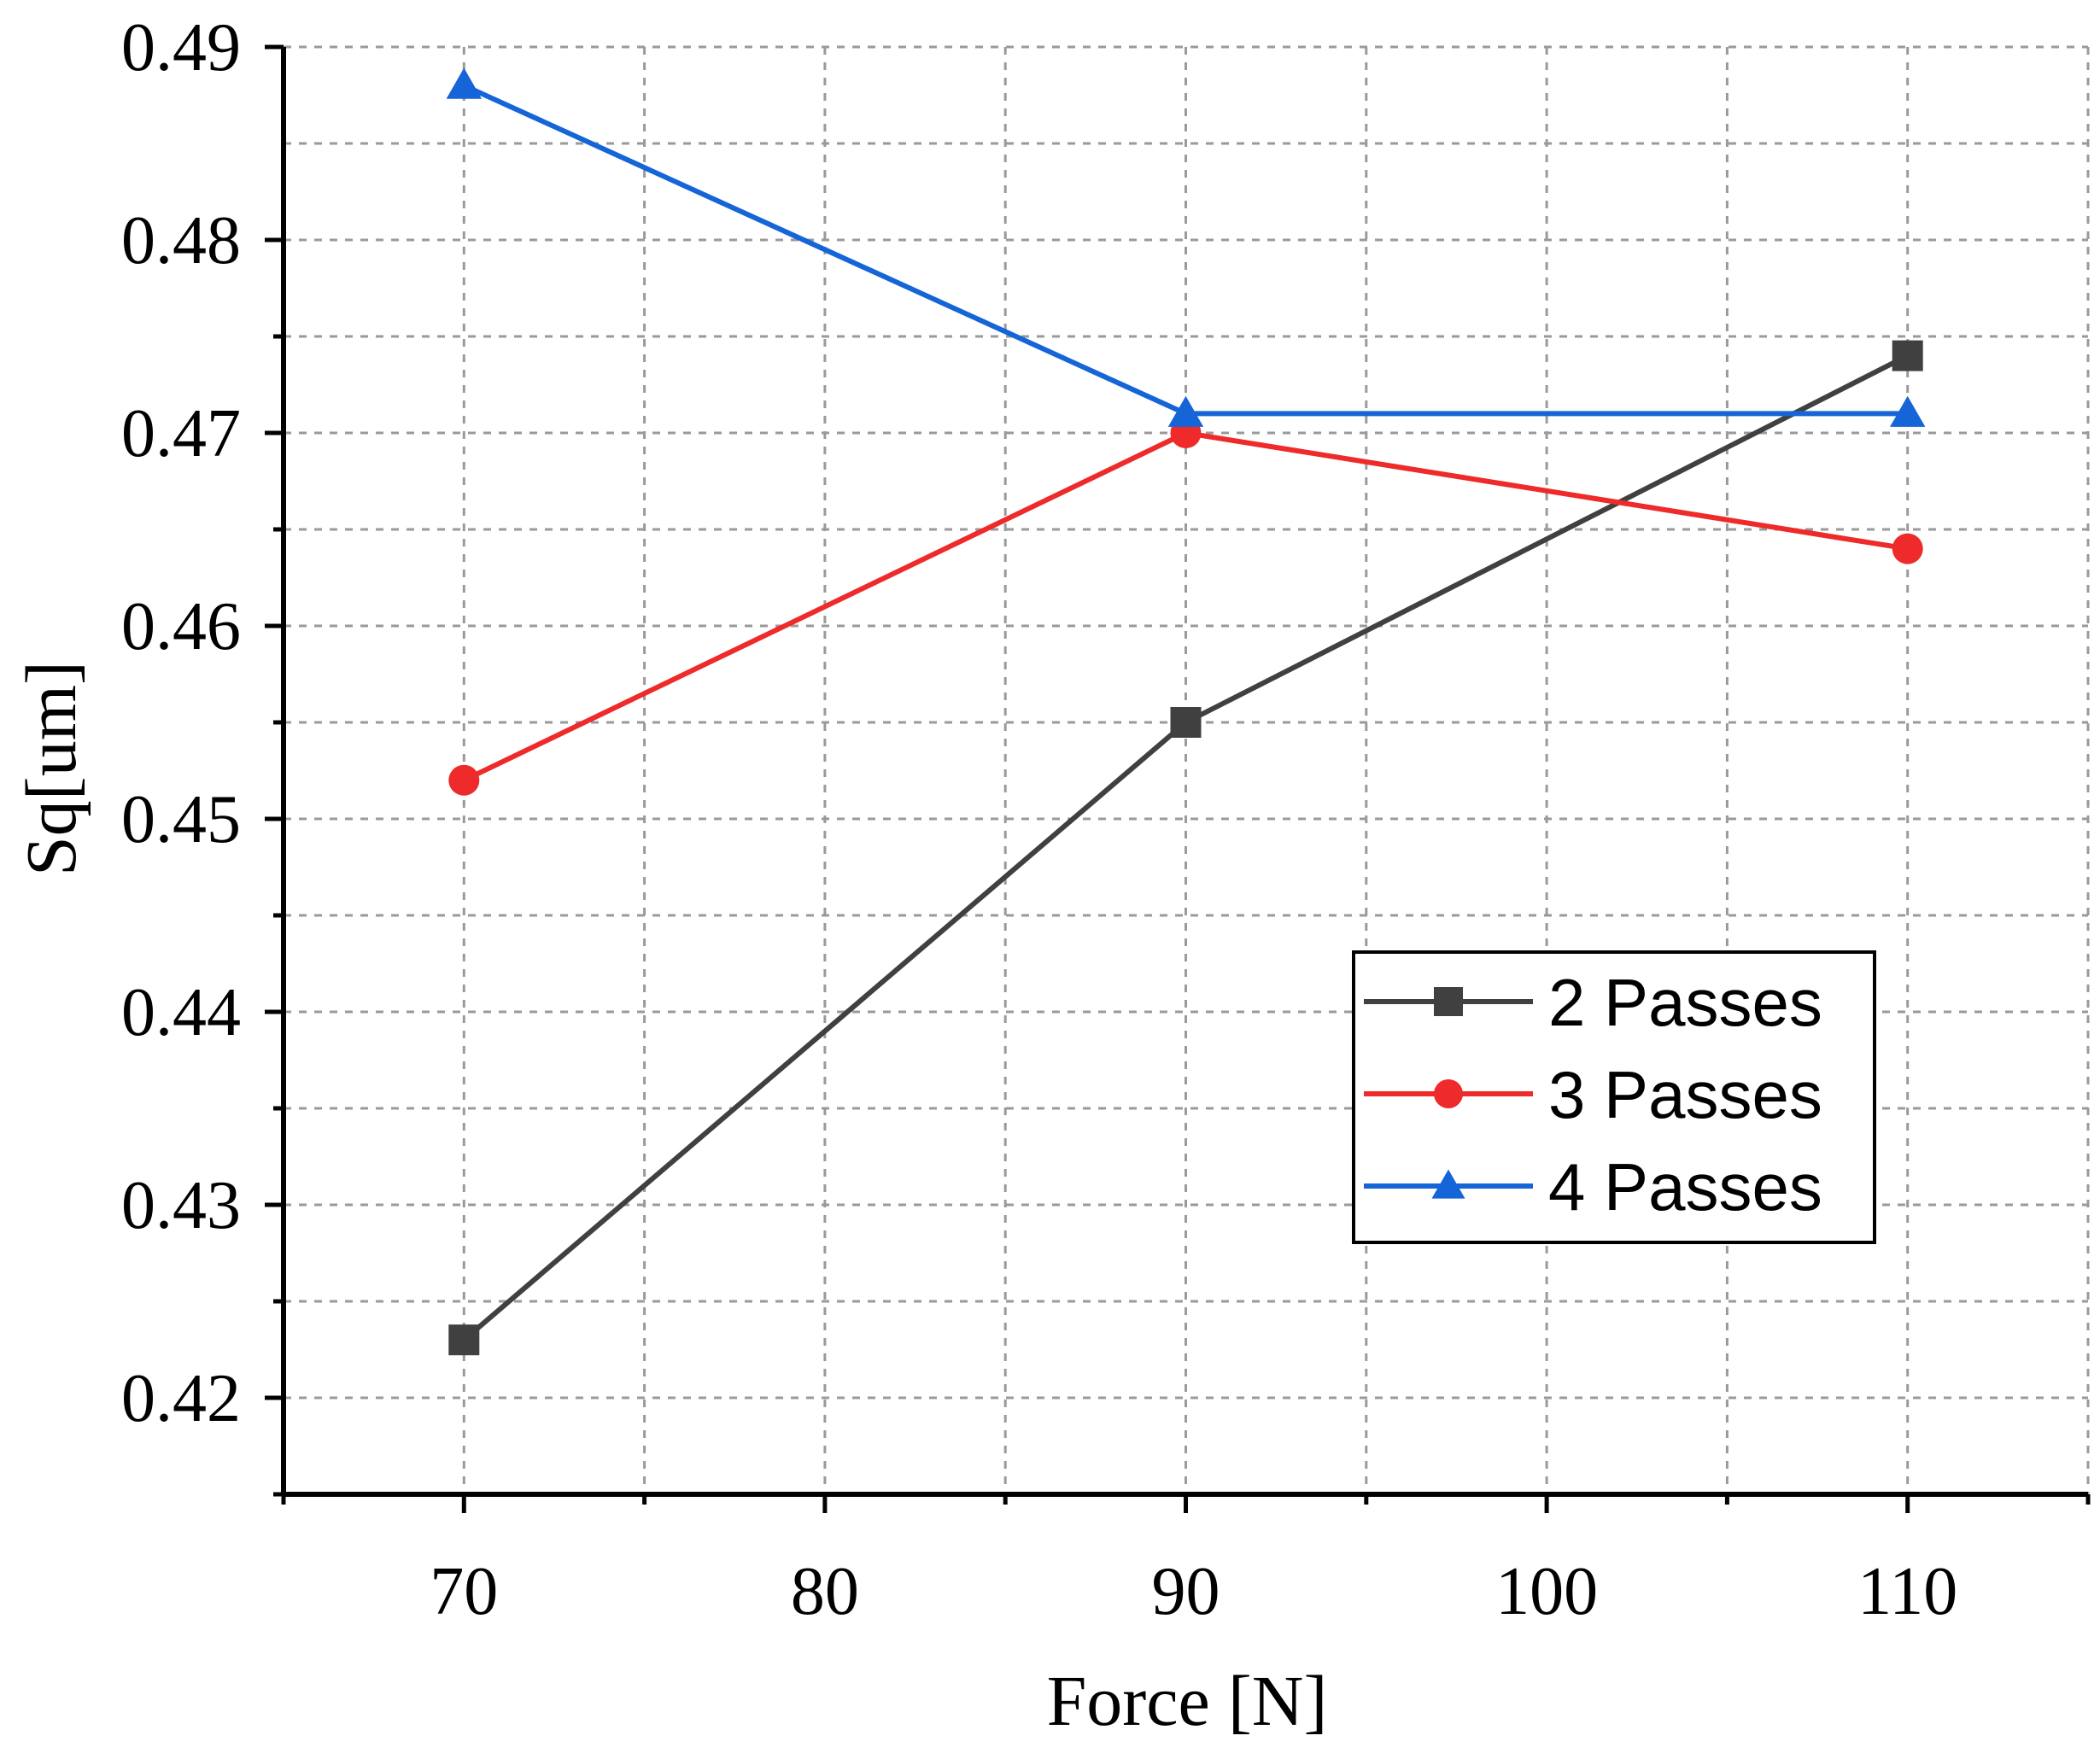  Describe the element at coordinates (181, 819) in the screenshot. I see `y-tick-label: 0.45` at that location.